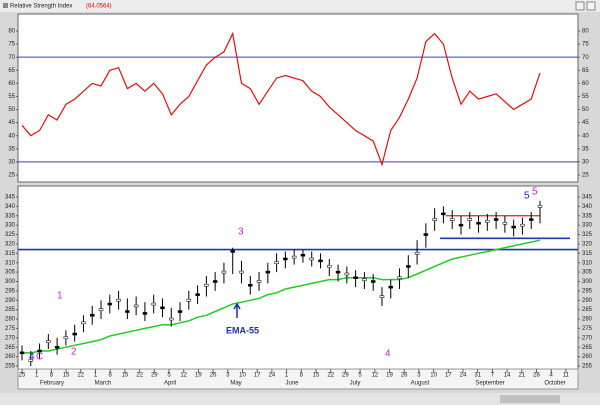 The height and width of the screenshot is (405, 600). What do you see at coordinates (22, 376) in the screenshot?
I see `x-tick-label: 25` at bounding box center [22, 376].